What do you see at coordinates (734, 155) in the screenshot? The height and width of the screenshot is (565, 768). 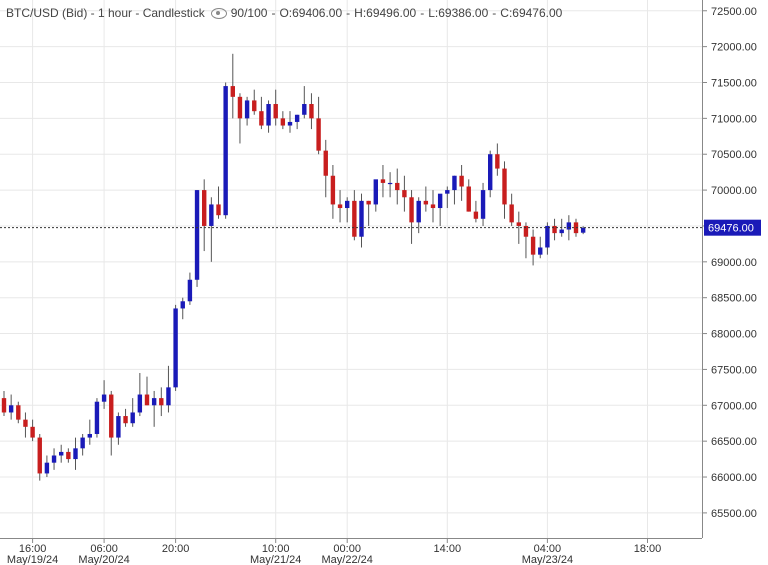 I see `y-tick-label: 70500.00` at bounding box center [734, 155].